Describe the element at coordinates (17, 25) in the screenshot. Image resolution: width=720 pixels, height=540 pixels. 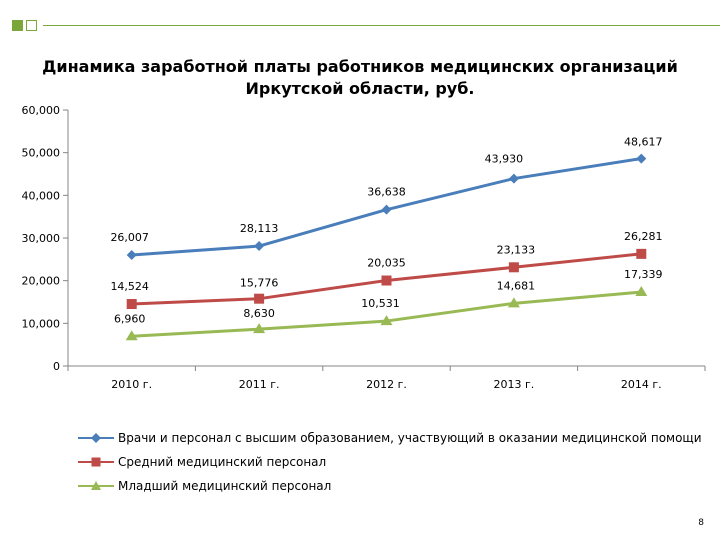
I see `decor-square-filled` at that location.